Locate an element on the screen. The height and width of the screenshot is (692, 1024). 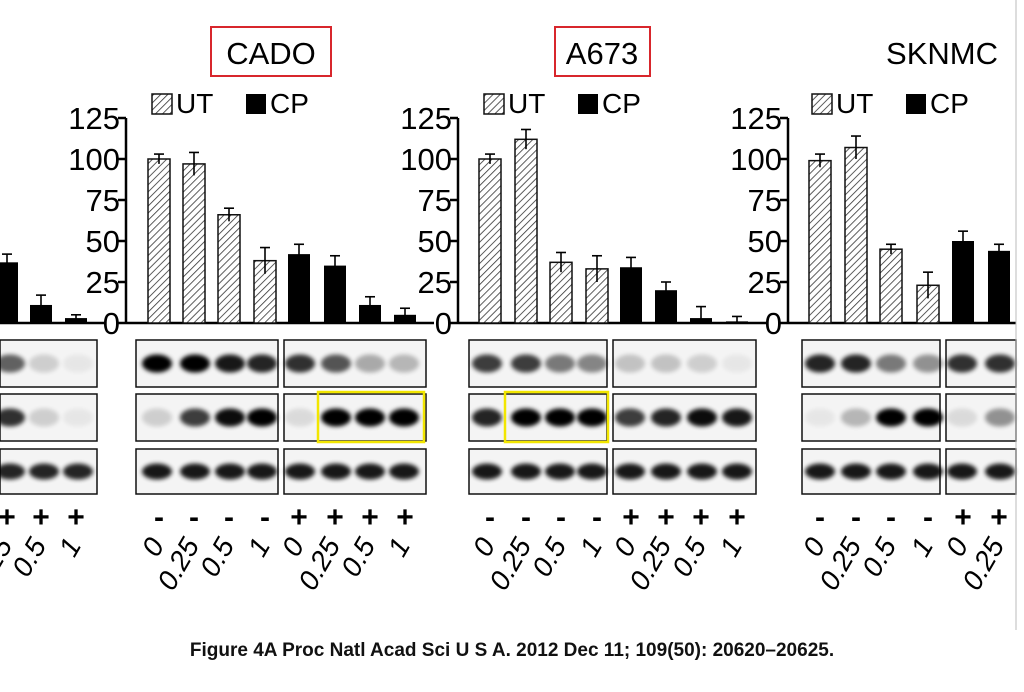
y-tick-label: 125 is located at coordinates (426, 118).